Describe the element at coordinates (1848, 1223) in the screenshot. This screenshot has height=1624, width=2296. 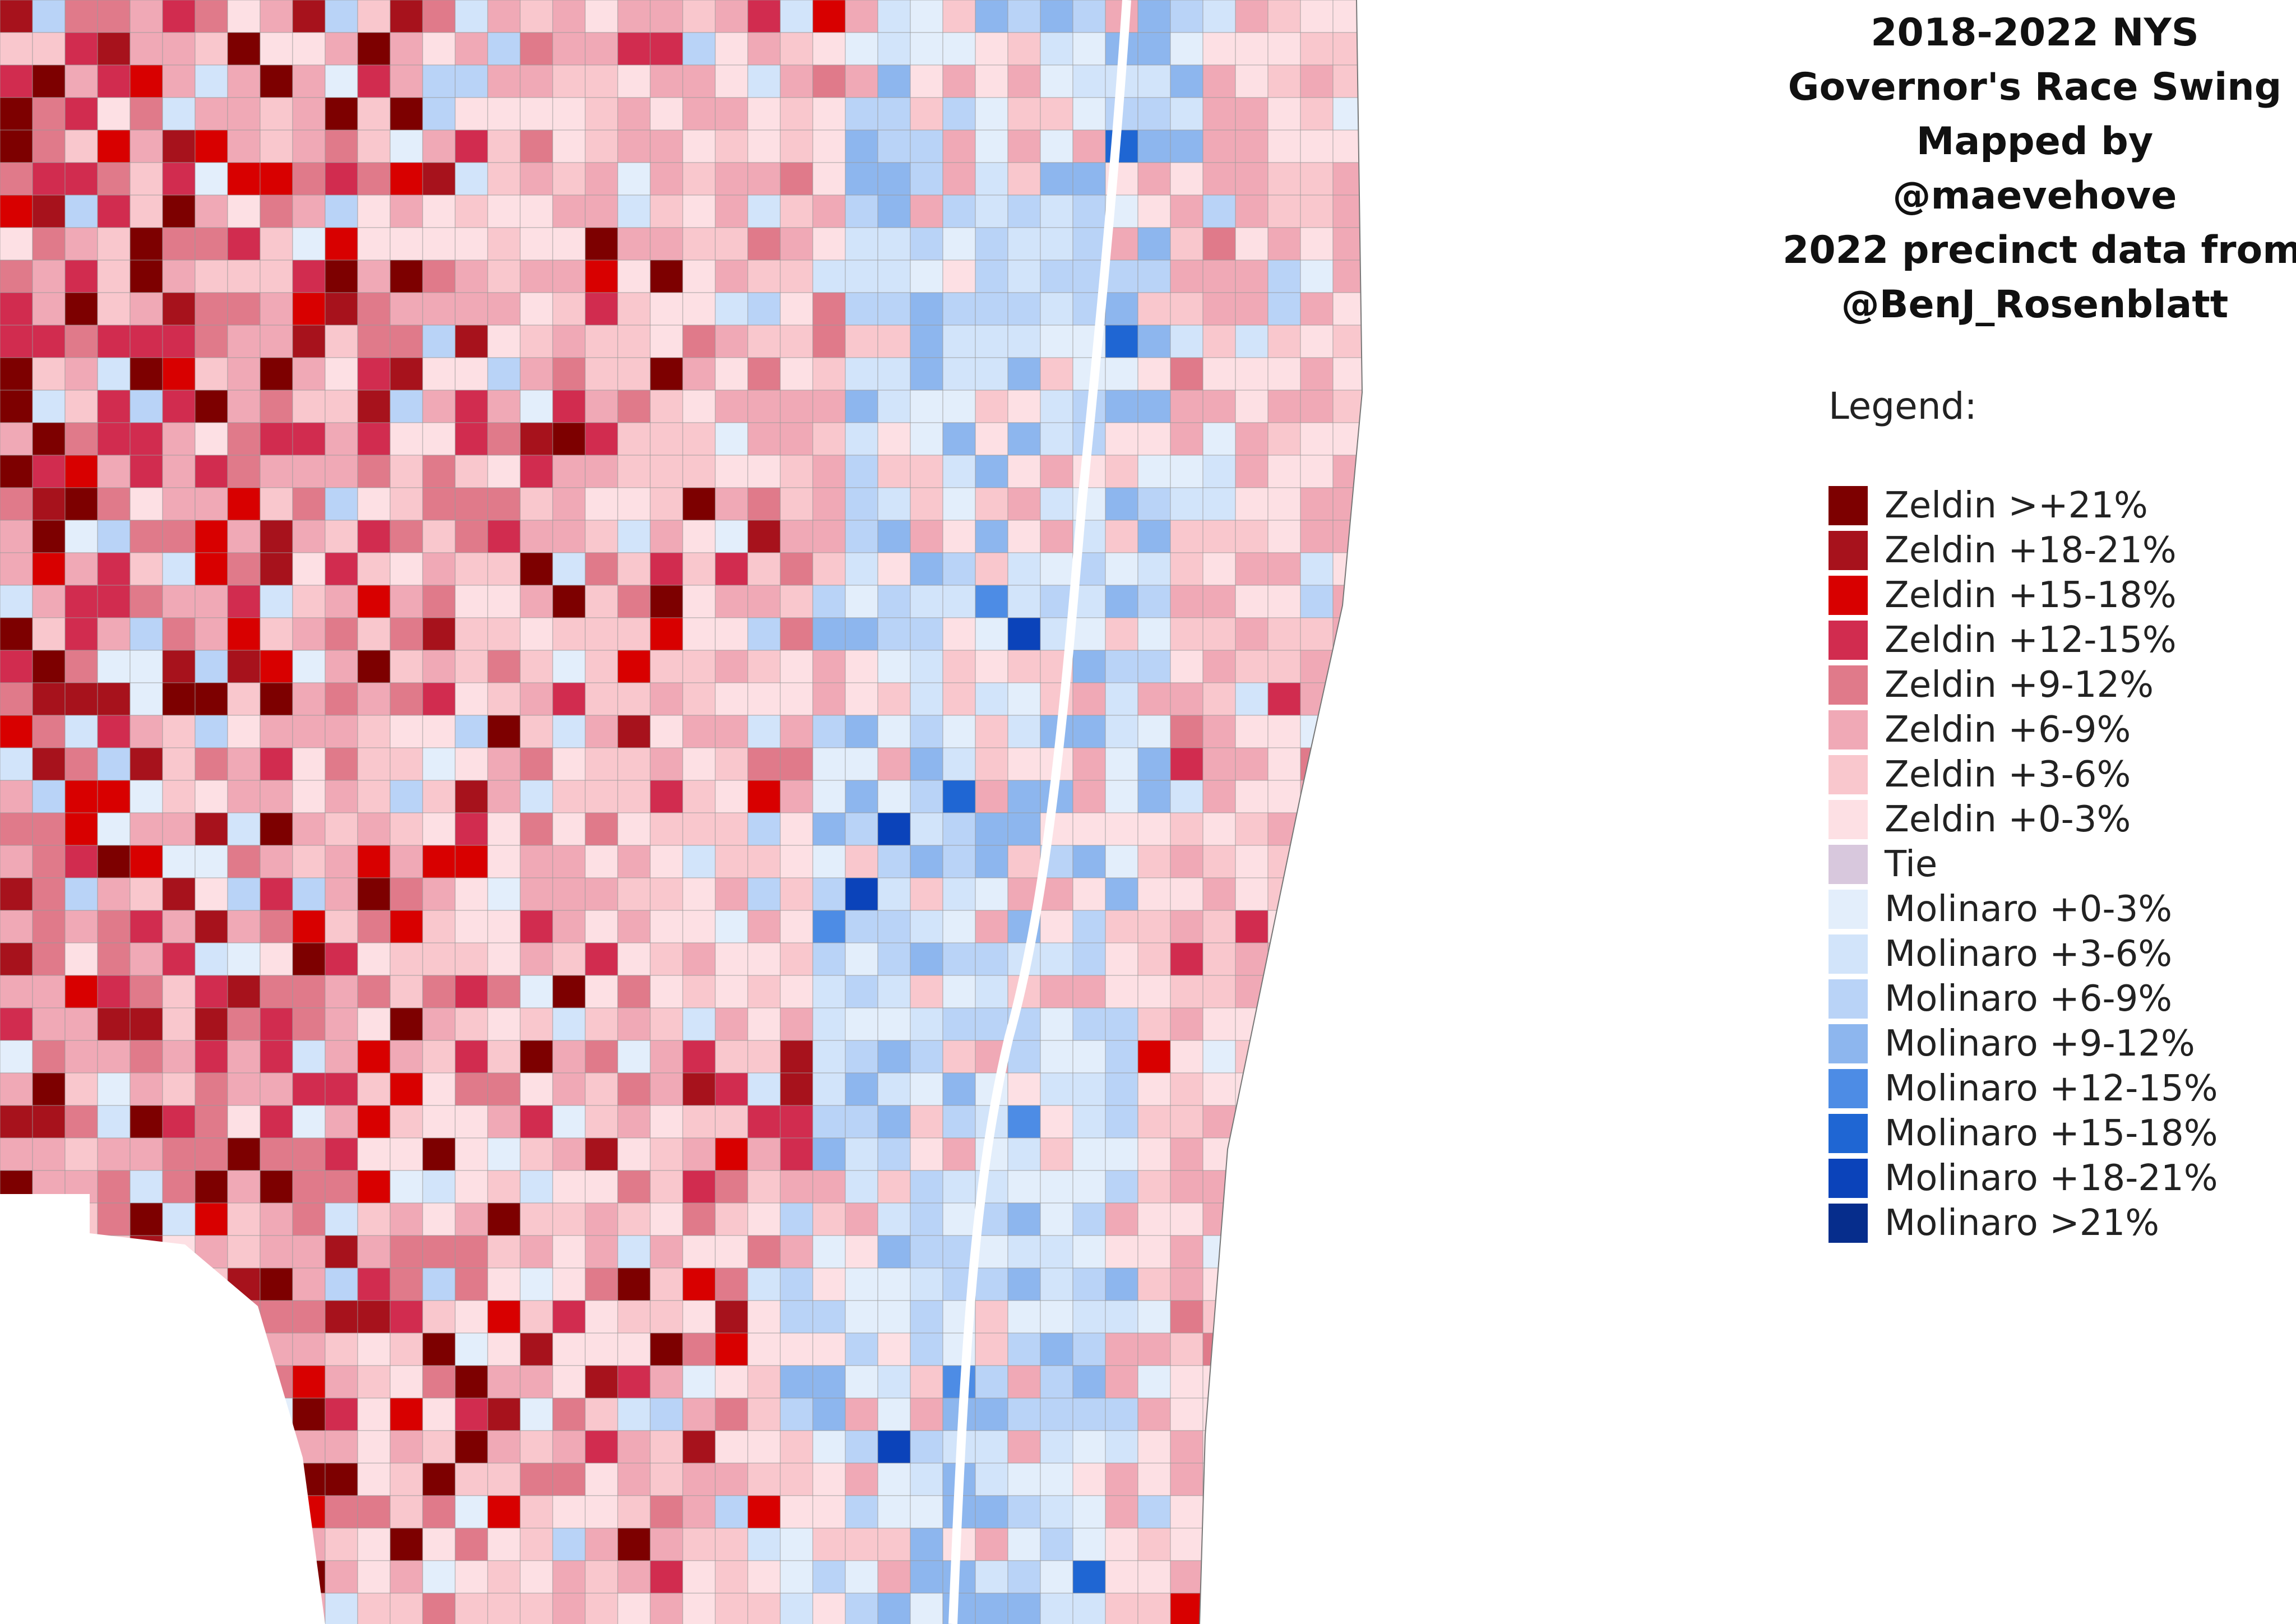
I see `legend-swatch` at that location.